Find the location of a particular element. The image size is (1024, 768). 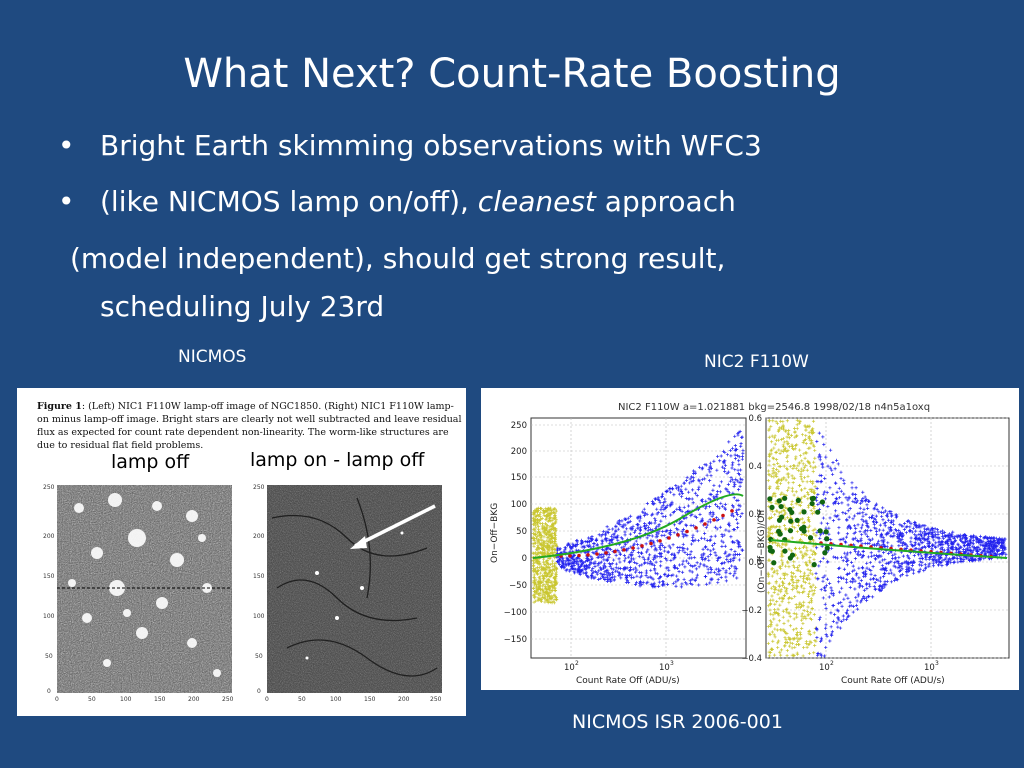

right-x-label: Count Rate Off (ADU/s) is located at coordinates (893, 681).